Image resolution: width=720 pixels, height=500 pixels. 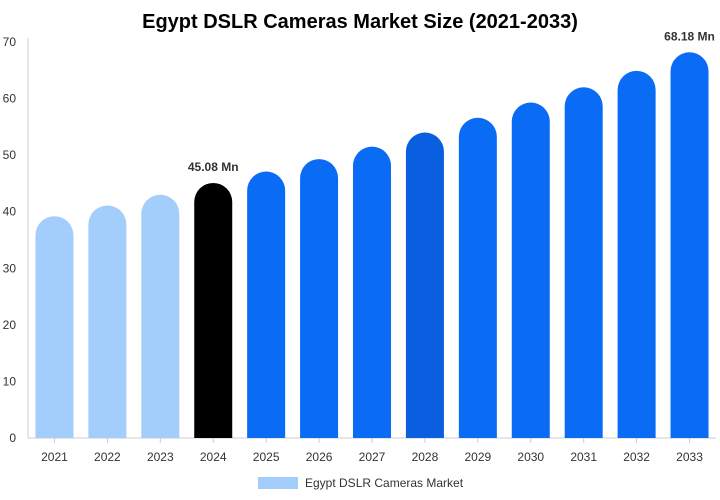 What do you see at coordinates (213, 457) in the screenshot?
I see `x-tick-label: 2024` at bounding box center [213, 457].